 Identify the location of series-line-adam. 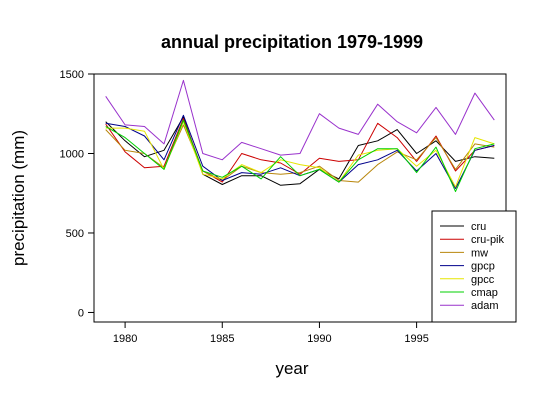
(300, 120).